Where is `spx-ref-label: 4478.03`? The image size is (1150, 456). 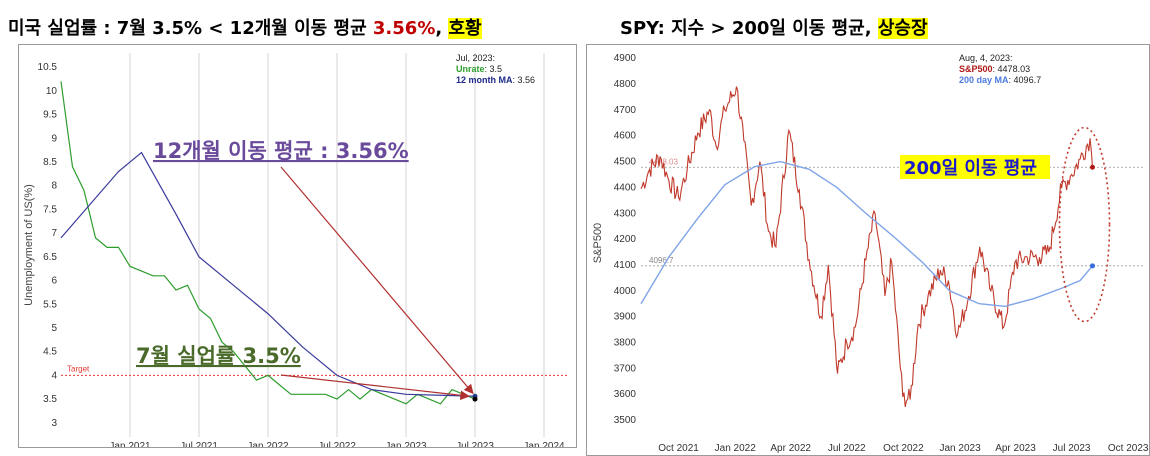 spx-ref-label: 4478.03 is located at coordinates (663, 161).